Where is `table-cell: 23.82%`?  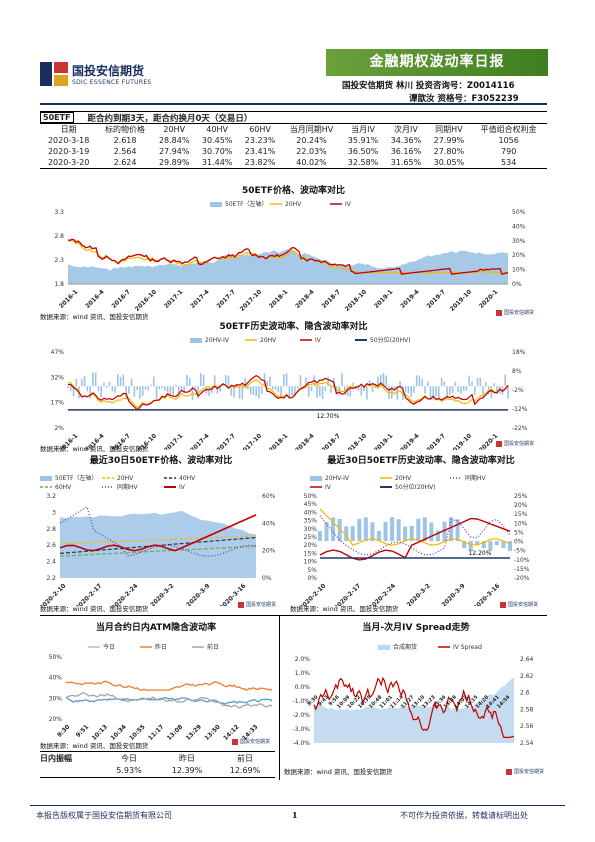 table-cell: 23.82% is located at coordinates (260, 162).